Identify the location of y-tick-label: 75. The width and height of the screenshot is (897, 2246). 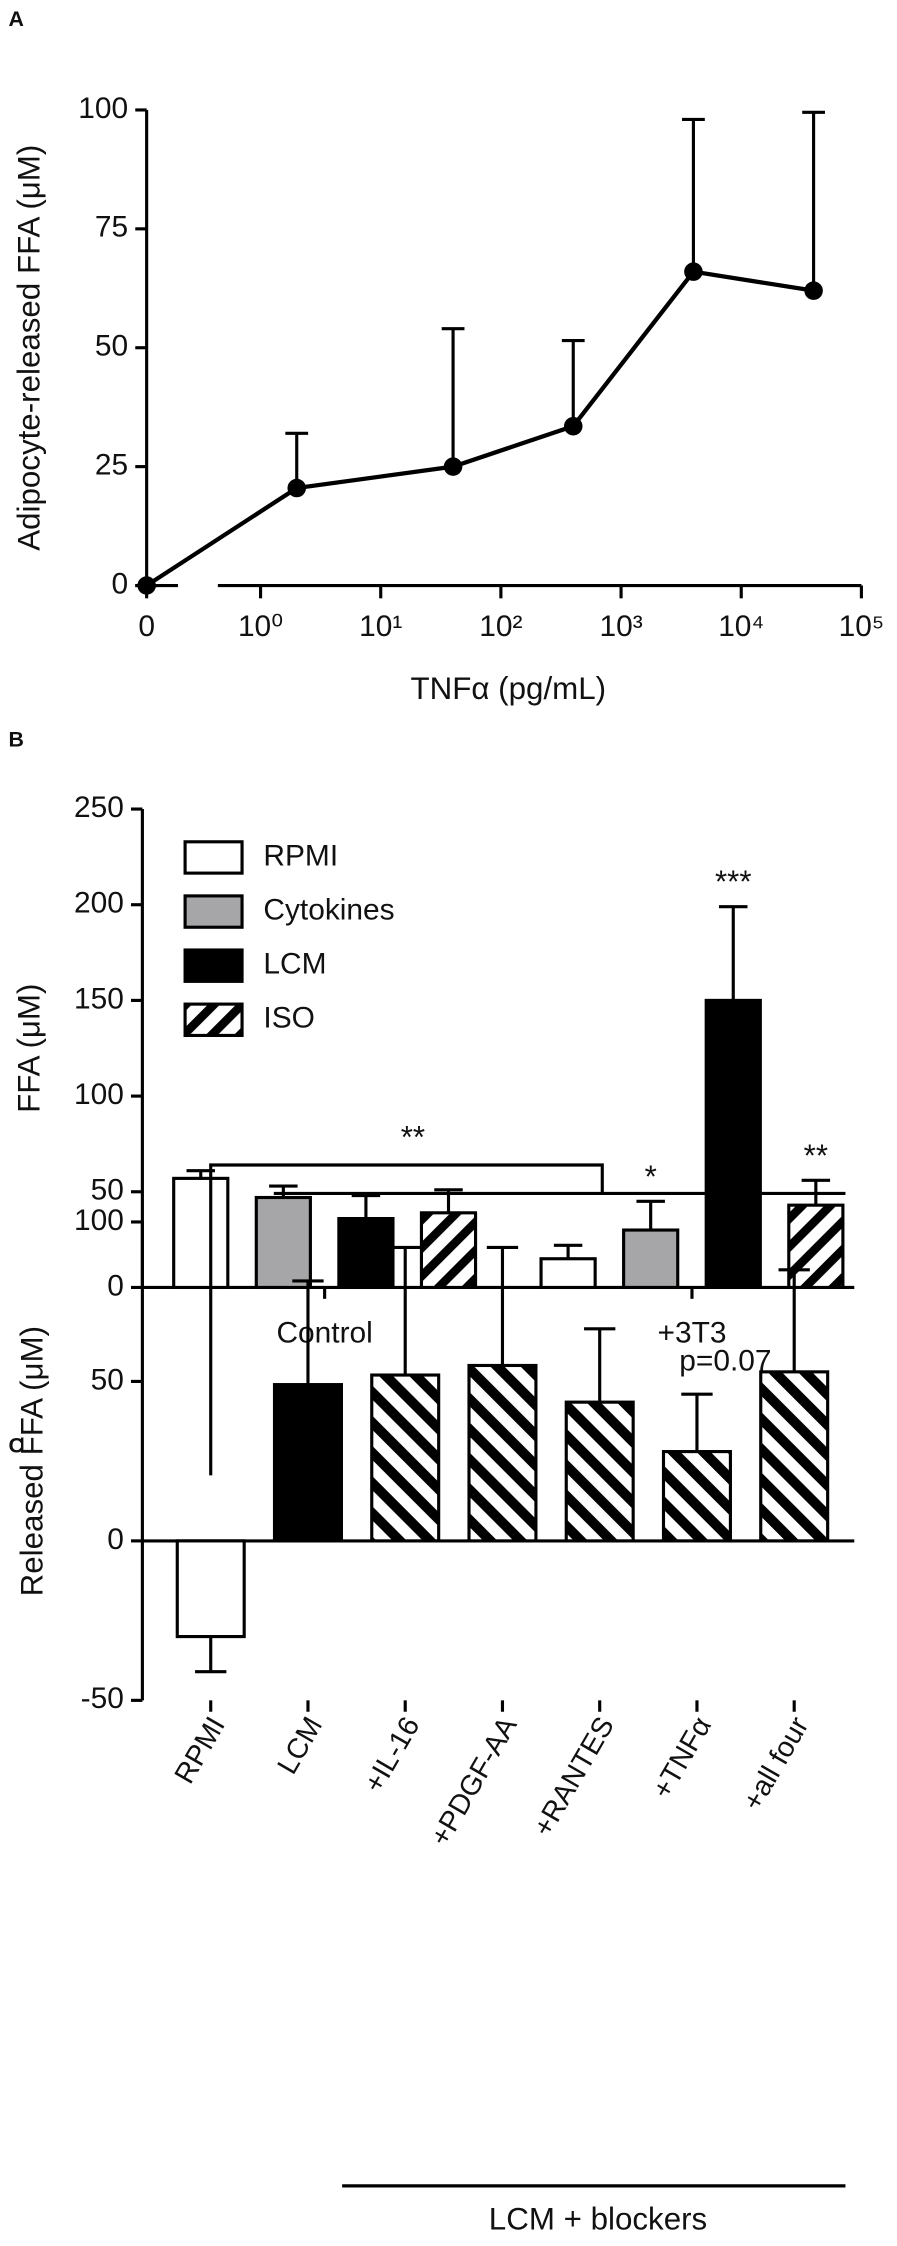
(111, 227).